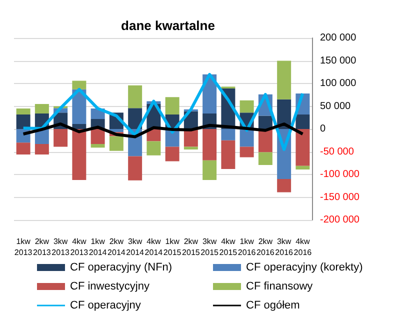 This screenshot has height=330, width=398. What do you see at coordinates (79, 247) in the screenshot?
I see `x-tick-label: 4kw 2013` at bounding box center [79, 247].